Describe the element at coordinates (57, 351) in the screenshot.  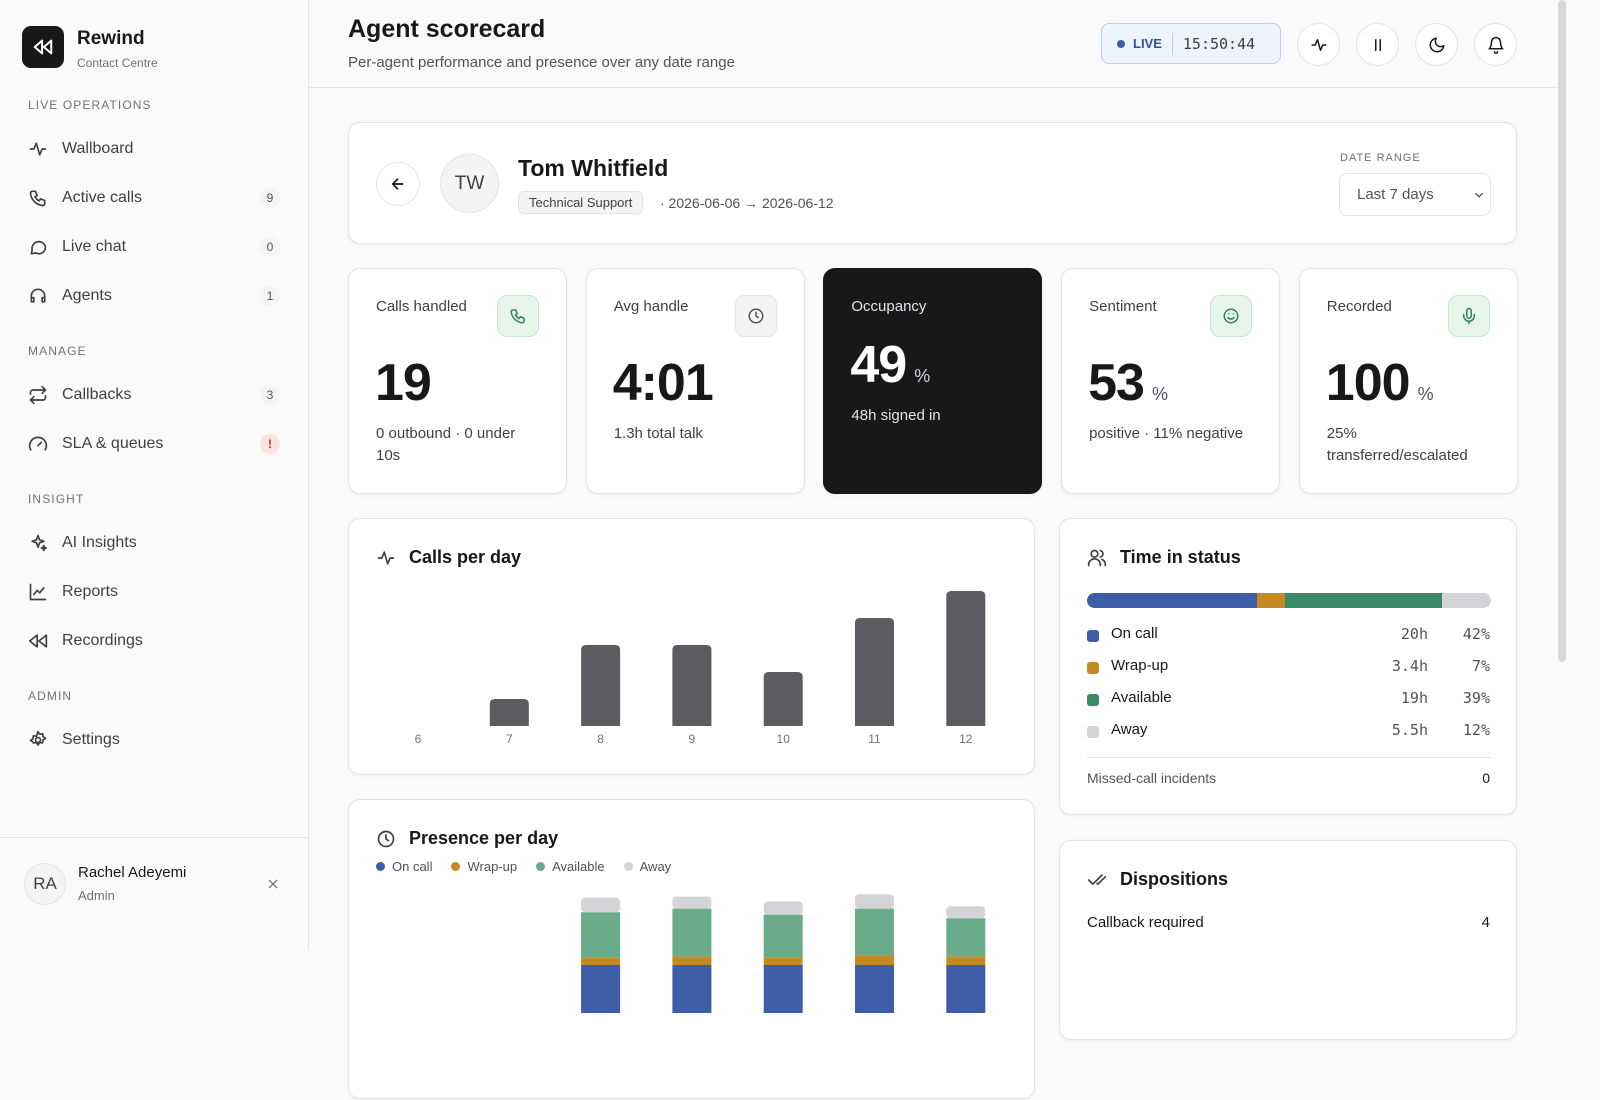
I see `nav-section-title: MANAGE` at that location.